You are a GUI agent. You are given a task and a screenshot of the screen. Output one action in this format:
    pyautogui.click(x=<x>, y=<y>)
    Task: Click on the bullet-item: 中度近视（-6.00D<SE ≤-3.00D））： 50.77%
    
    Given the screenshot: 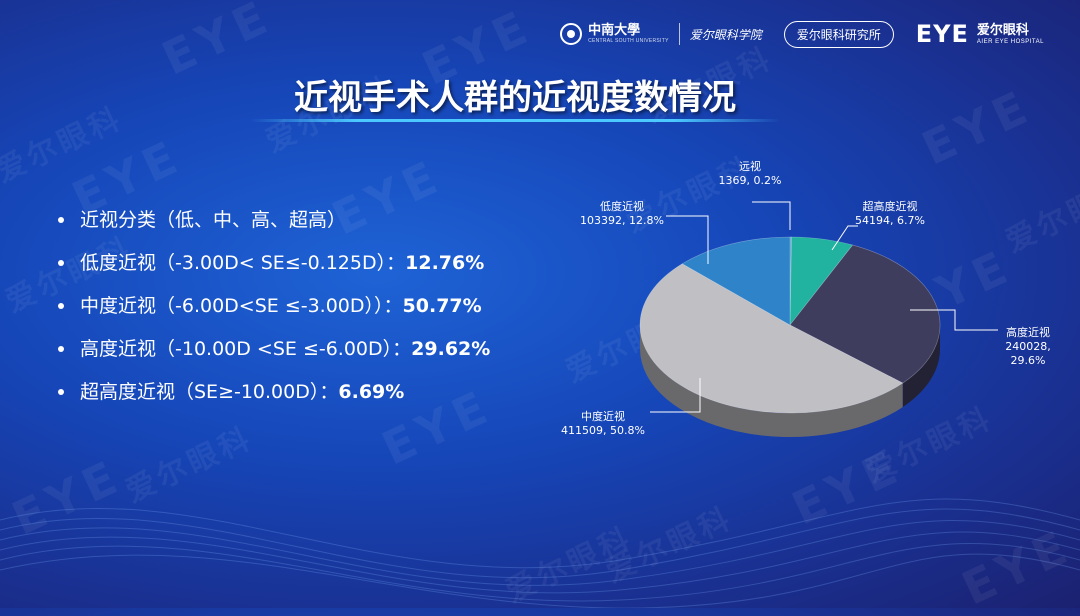 What is the action you would take?
    pyautogui.click(x=274, y=305)
    